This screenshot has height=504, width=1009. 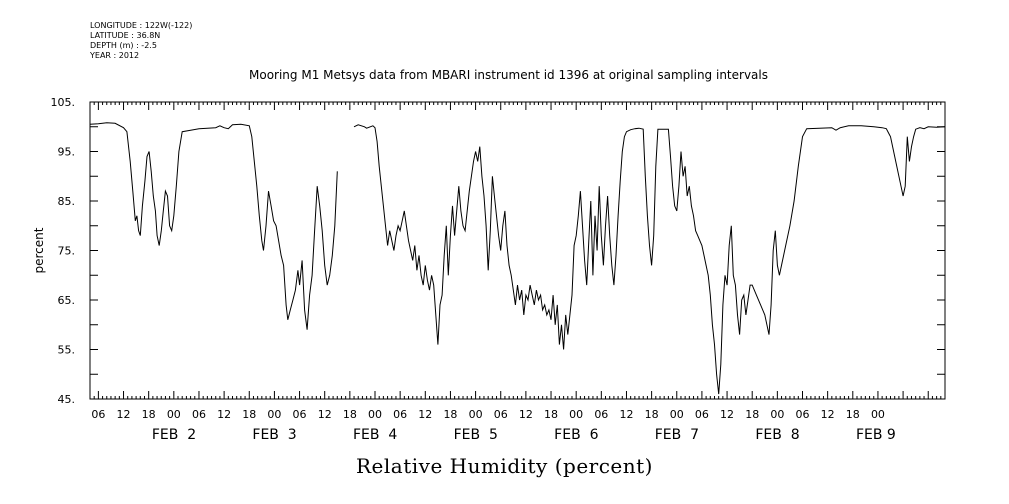 What do you see at coordinates (141, 25) in the screenshot?
I see `meta-longitude: LONGITUDE : 122W(-122)` at bounding box center [141, 25].